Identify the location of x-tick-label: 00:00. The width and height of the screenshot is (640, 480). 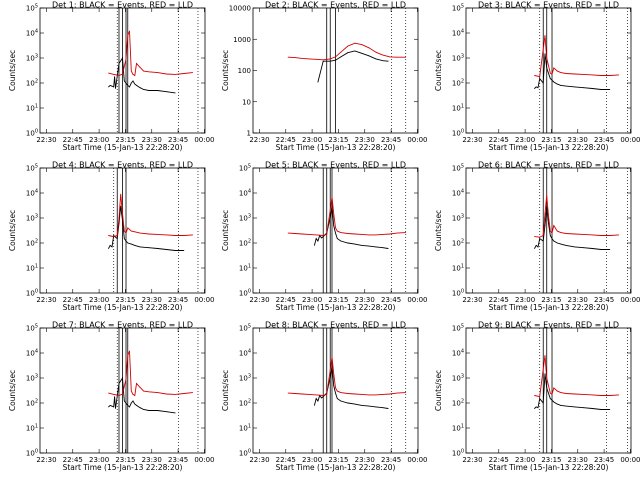
(630, 140).